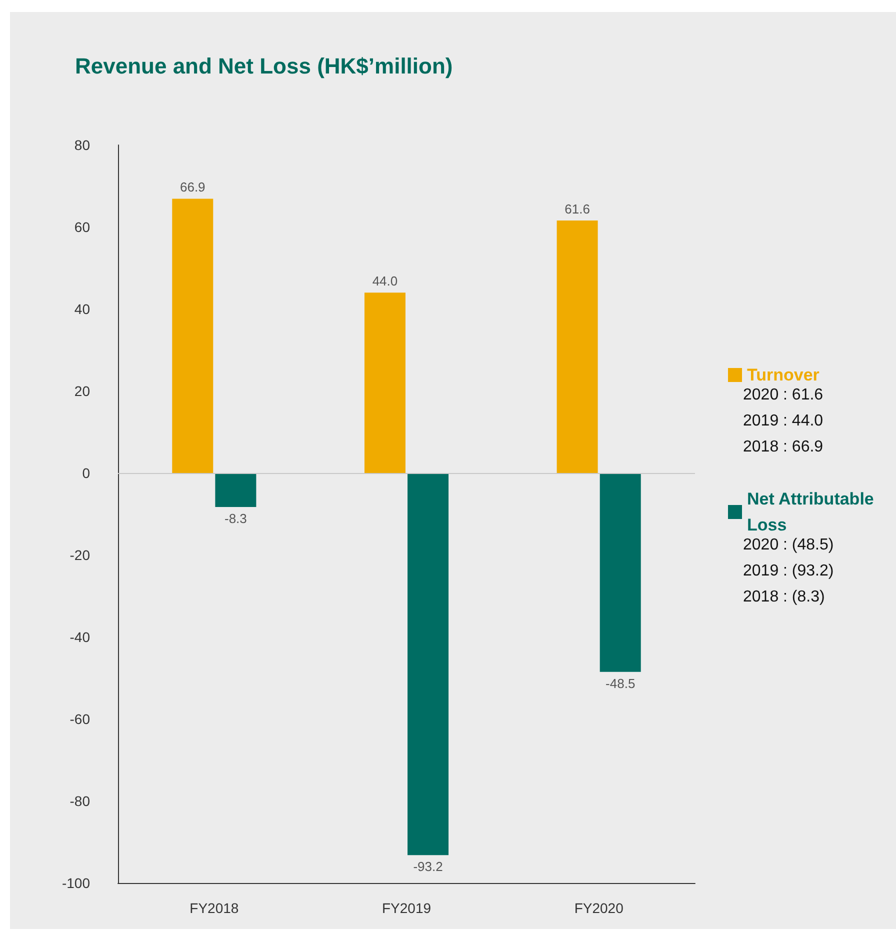 This screenshot has width=896, height=931. I want to click on y-tick-label: 0, so click(86, 473).